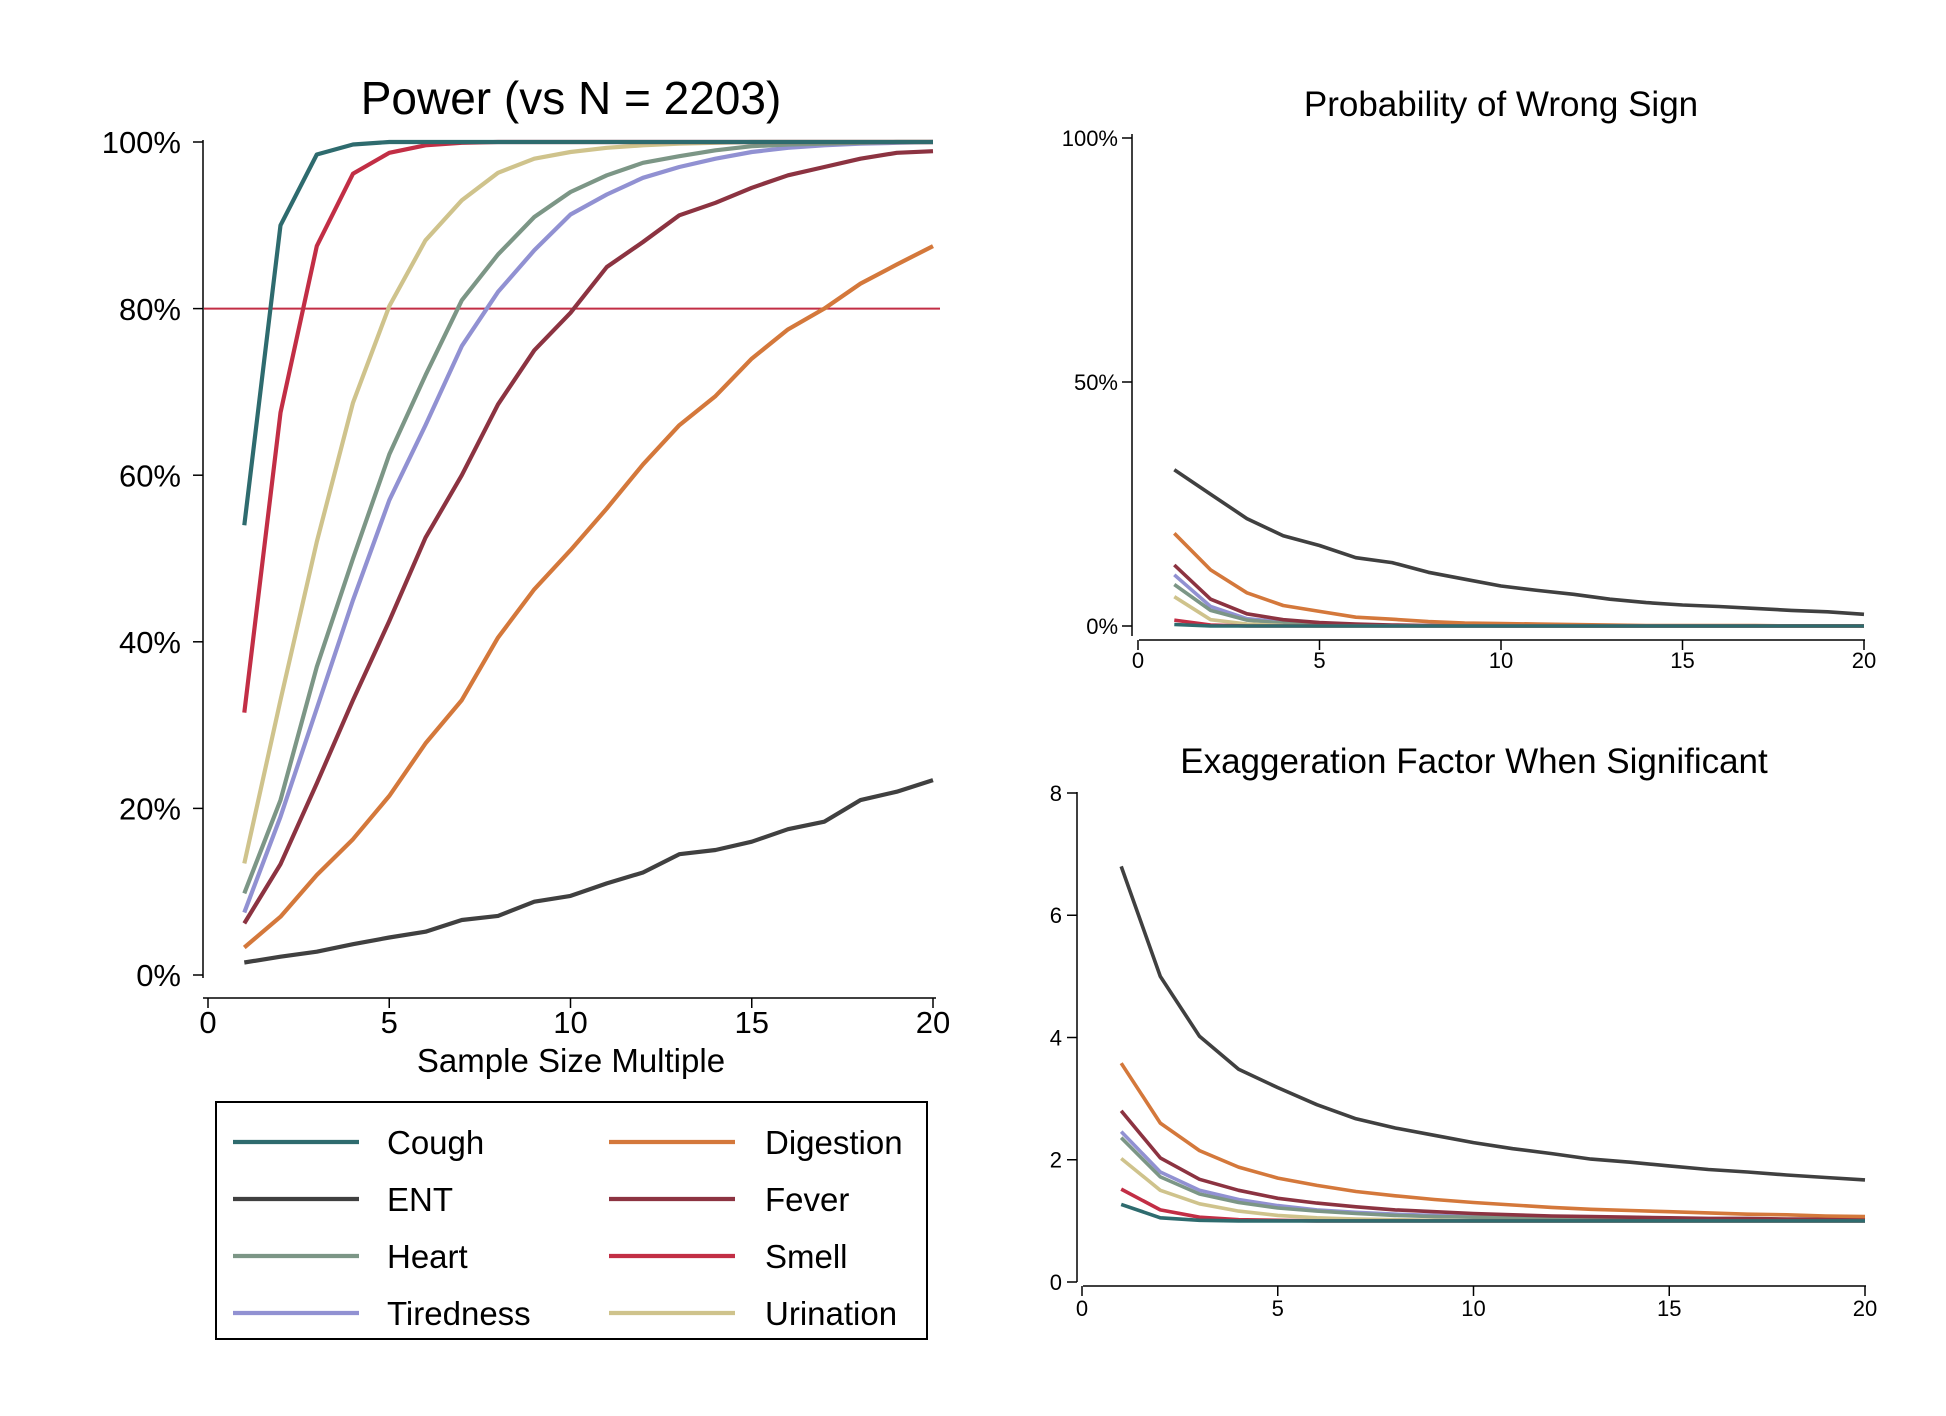 Image resolution: width=1946 pixels, height=1416 pixels. I want to click on power-y-tick-label: 0%, so click(158, 975).